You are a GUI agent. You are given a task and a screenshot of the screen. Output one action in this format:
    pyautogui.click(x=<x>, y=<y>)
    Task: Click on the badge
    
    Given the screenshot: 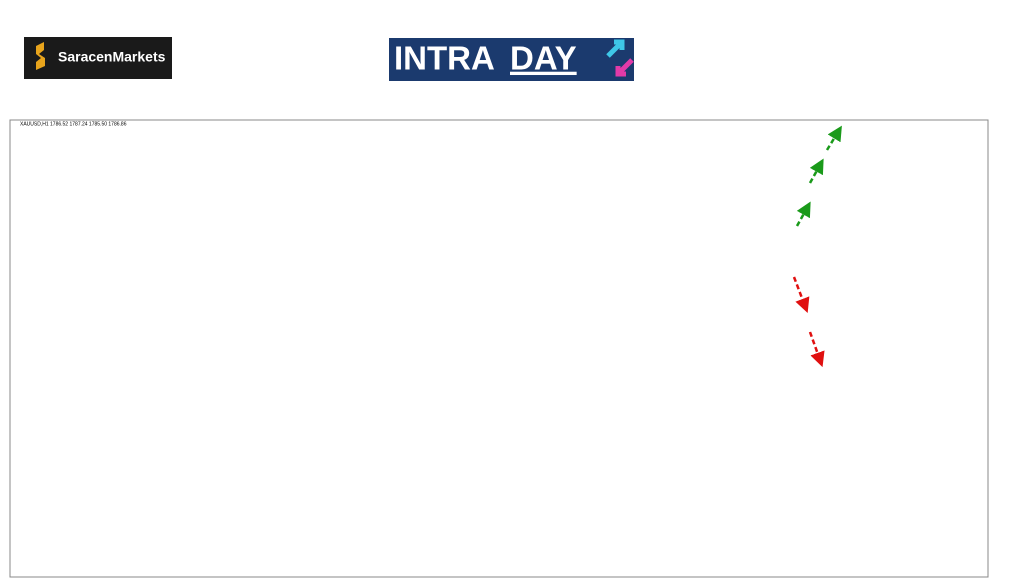 What is the action you would take?
    pyautogui.click(x=511, y=59)
    